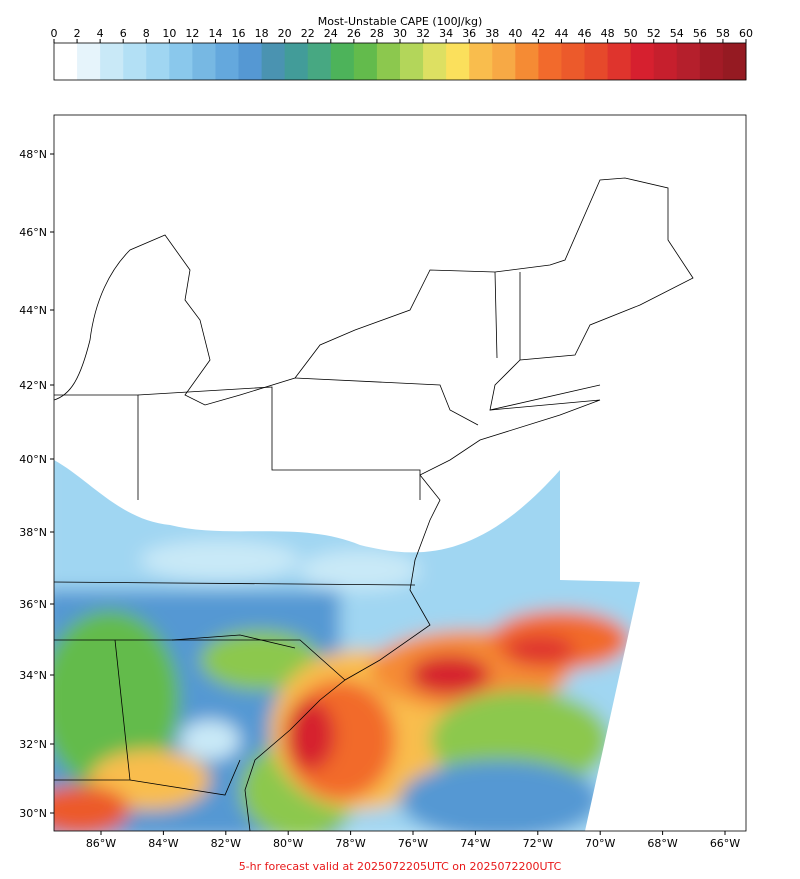  I want to click on lat-label: 36°N, so click(33, 604).